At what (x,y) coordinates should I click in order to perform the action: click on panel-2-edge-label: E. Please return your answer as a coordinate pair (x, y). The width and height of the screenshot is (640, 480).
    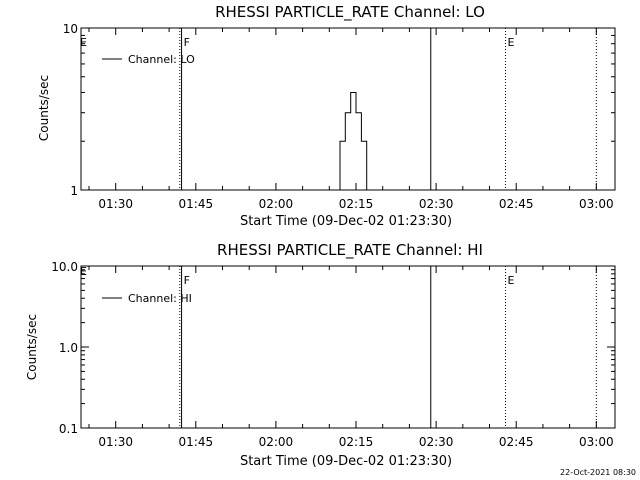
    Looking at the image, I should click on (83, 271).